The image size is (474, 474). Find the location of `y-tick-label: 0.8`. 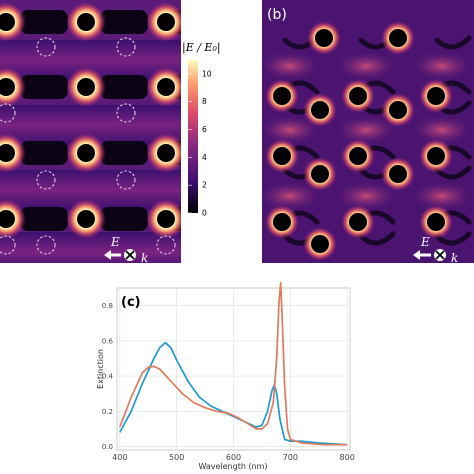

y-tick-label: 0.8 is located at coordinates (107, 306).